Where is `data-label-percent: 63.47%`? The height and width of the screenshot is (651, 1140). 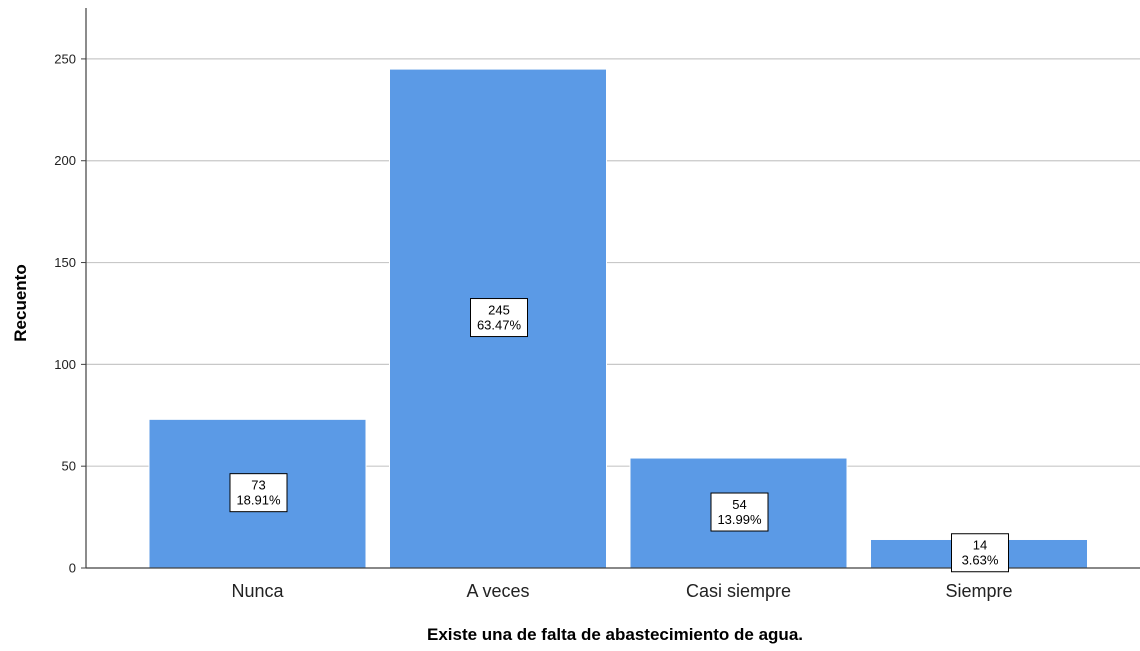 data-label-percent: 63.47% is located at coordinates (499, 325).